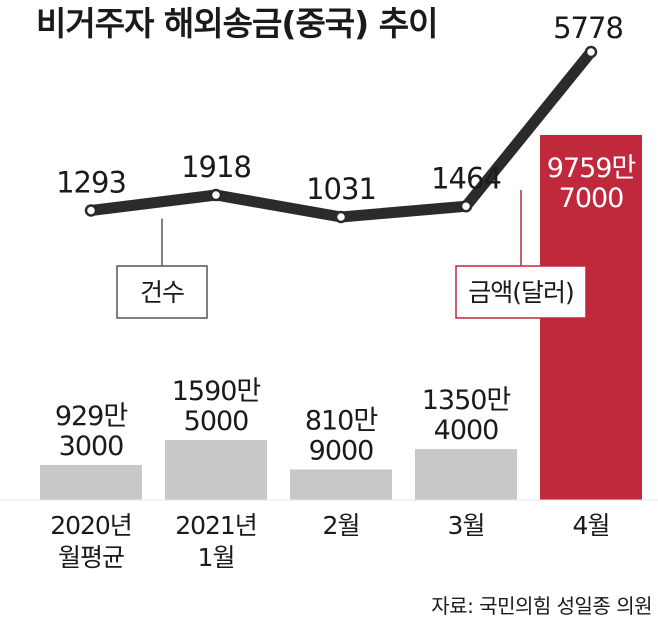 The image size is (658, 626). I want to click on count-label: 5778, so click(588, 28).